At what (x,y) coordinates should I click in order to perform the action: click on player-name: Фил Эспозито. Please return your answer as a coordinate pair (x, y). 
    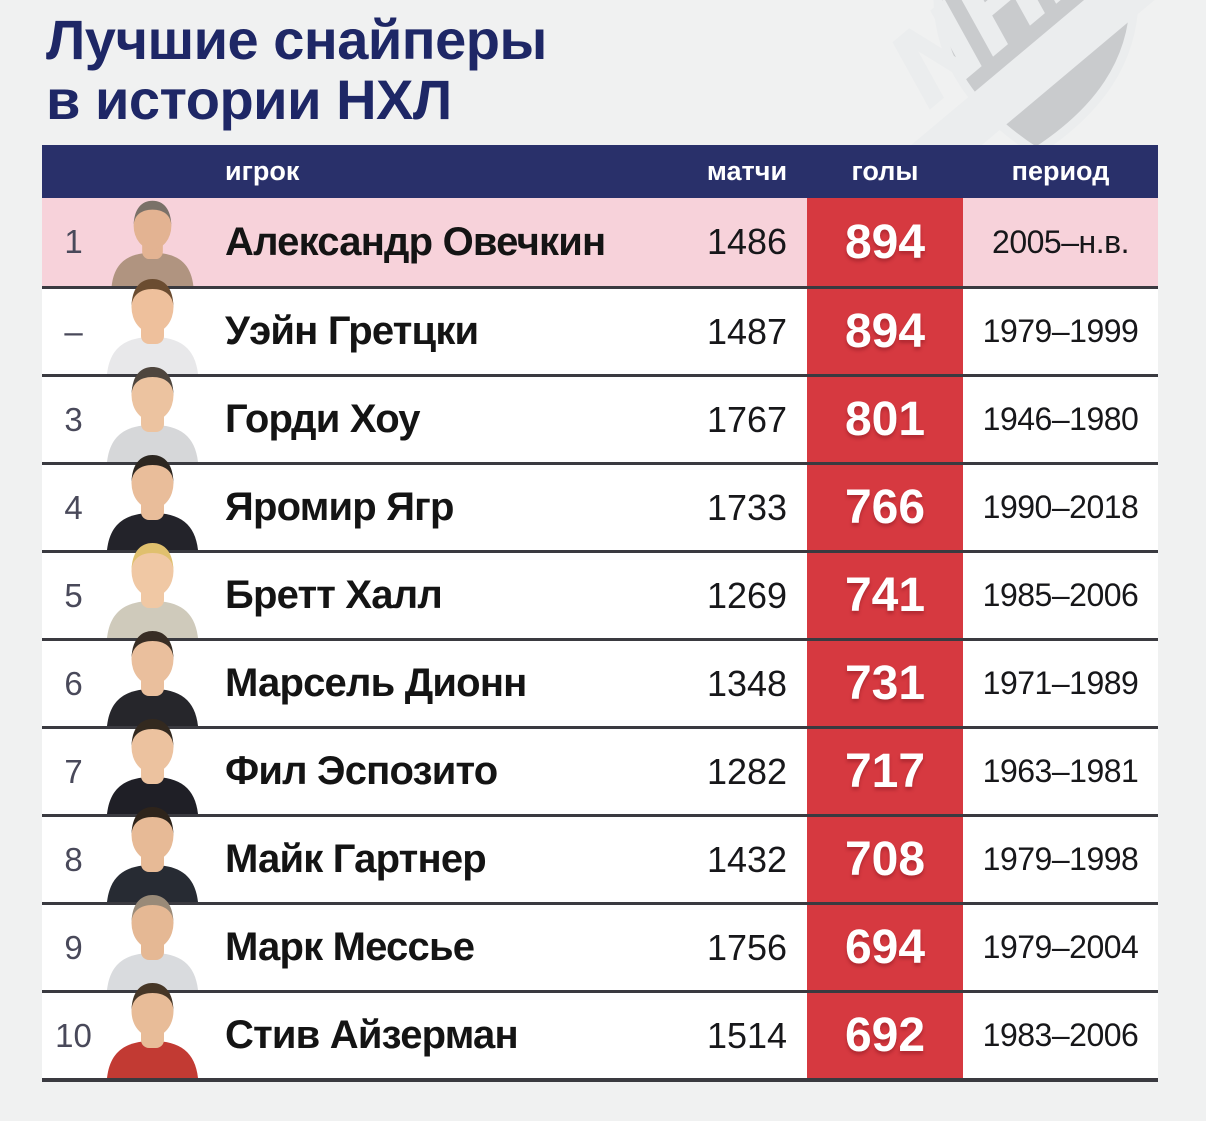
    Looking at the image, I should click on (361, 771).